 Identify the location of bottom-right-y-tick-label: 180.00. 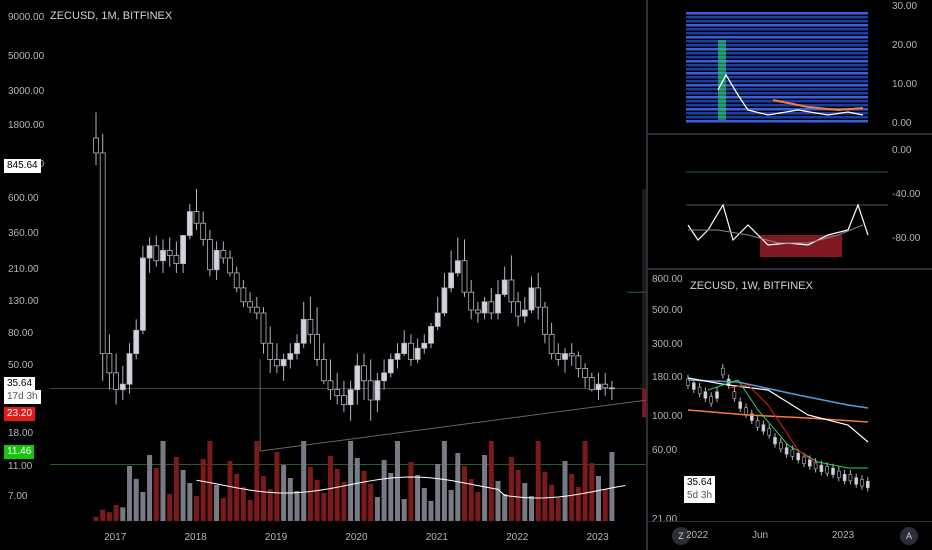
(667, 378).